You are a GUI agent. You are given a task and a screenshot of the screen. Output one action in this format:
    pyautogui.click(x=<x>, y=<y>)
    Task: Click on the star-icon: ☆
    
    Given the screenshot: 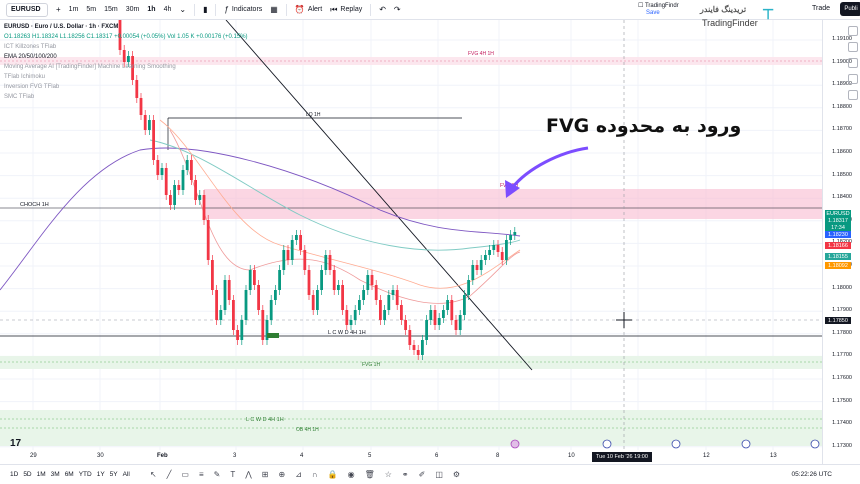 What is the action you would take?
    pyautogui.click(x=388, y=474)
    